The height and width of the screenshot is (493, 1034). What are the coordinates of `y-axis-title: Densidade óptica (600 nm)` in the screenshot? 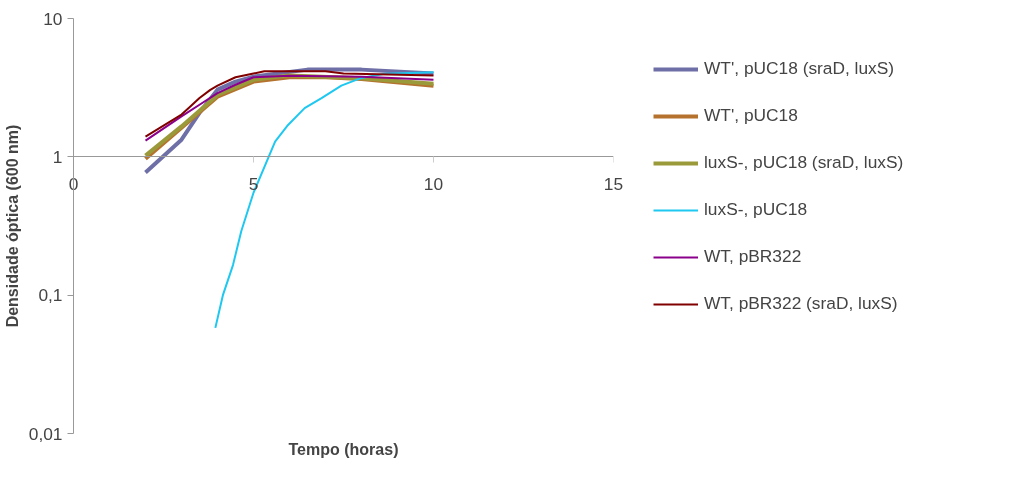 It's located at (12, 226).